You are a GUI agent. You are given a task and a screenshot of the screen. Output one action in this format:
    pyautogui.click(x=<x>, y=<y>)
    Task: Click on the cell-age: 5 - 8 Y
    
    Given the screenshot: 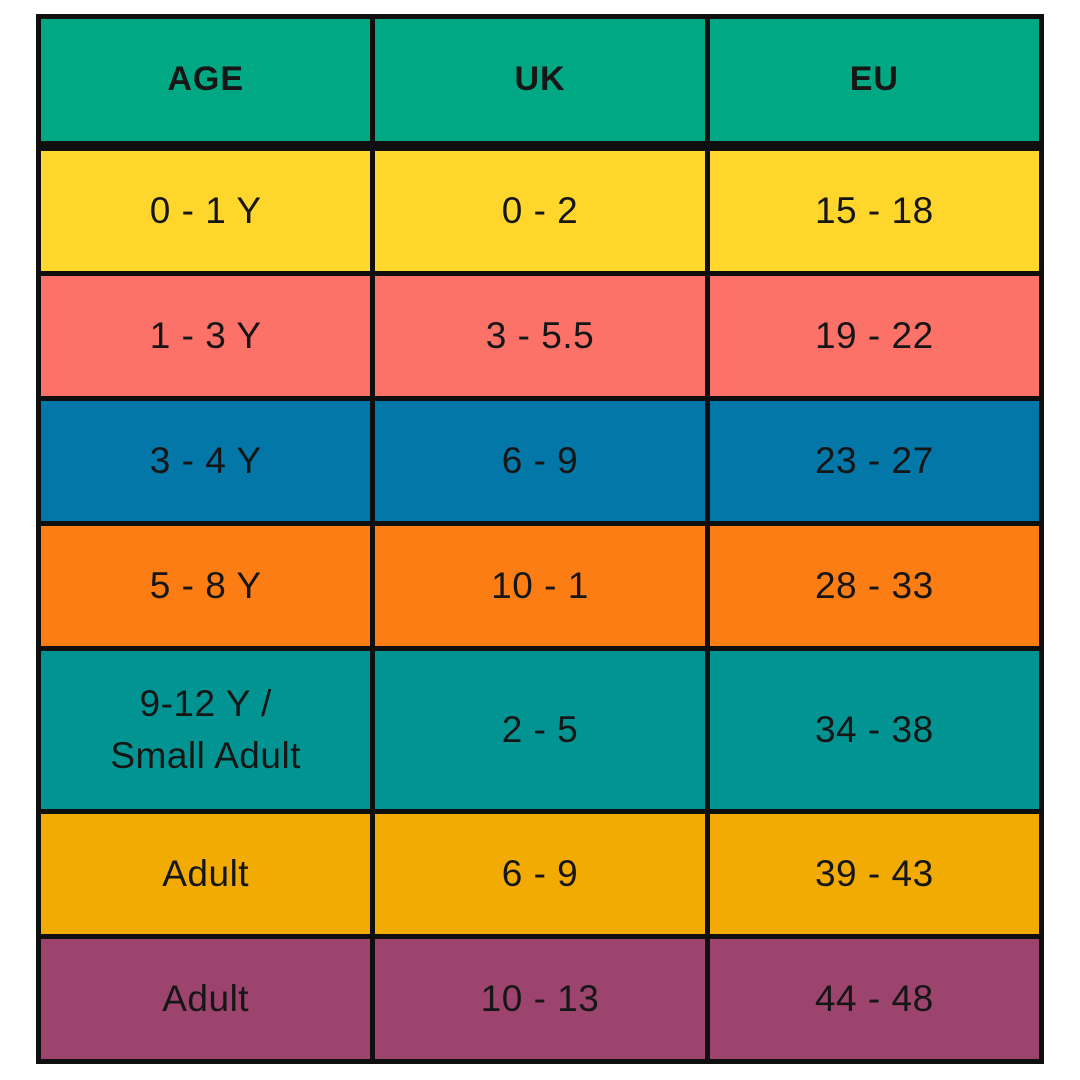 What is the action you would take?
    pyautogui.click(x=206, y=586)
    